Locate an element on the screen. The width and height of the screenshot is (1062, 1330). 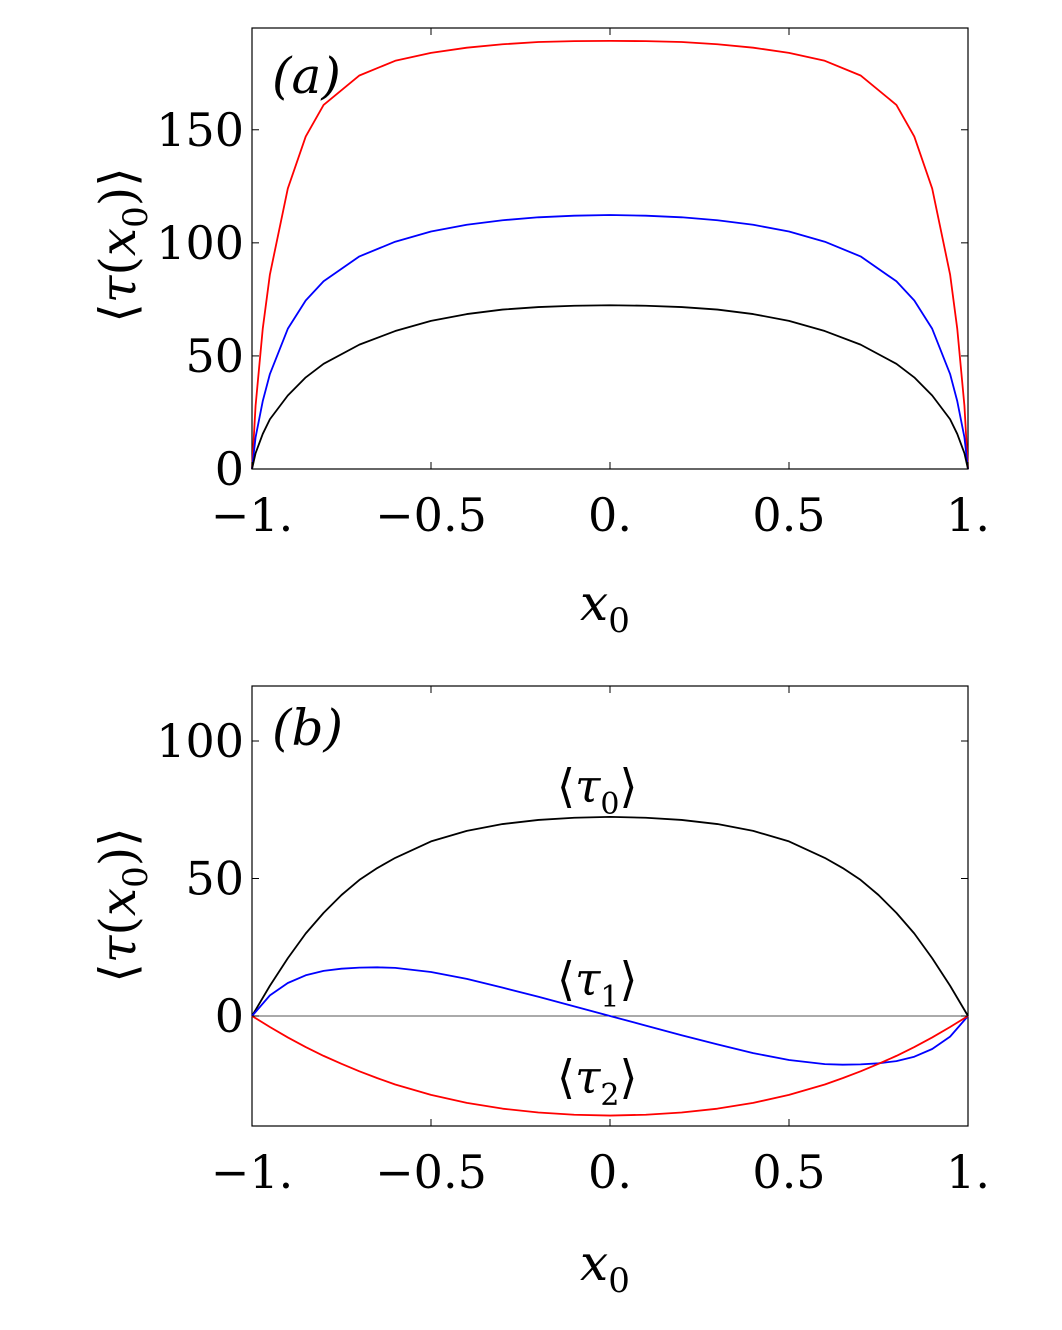
annotation-tau1: ⟨τ1⟩ is located at coordinates (597, 983).